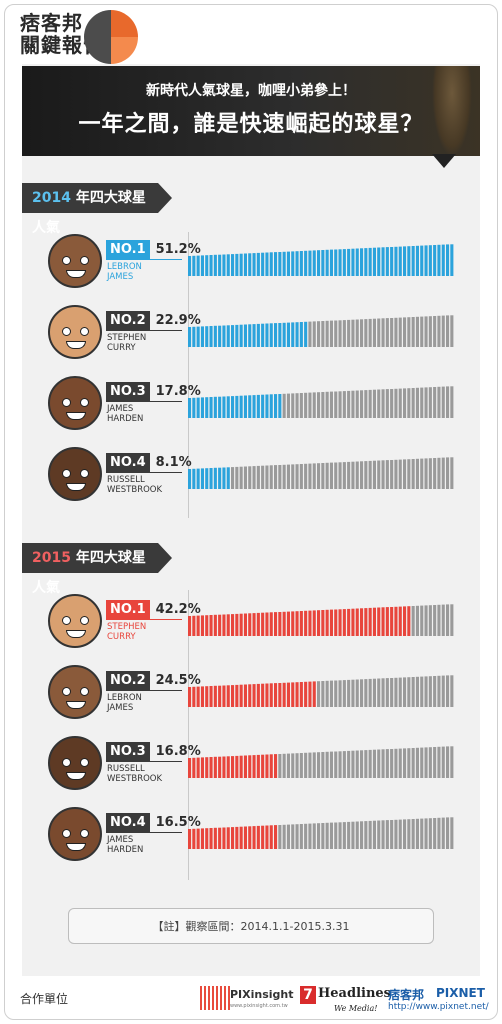 This screenshot has width=502, height=1024. I want to click on rank-label: NO.4 16.5%, so click(153, 822).